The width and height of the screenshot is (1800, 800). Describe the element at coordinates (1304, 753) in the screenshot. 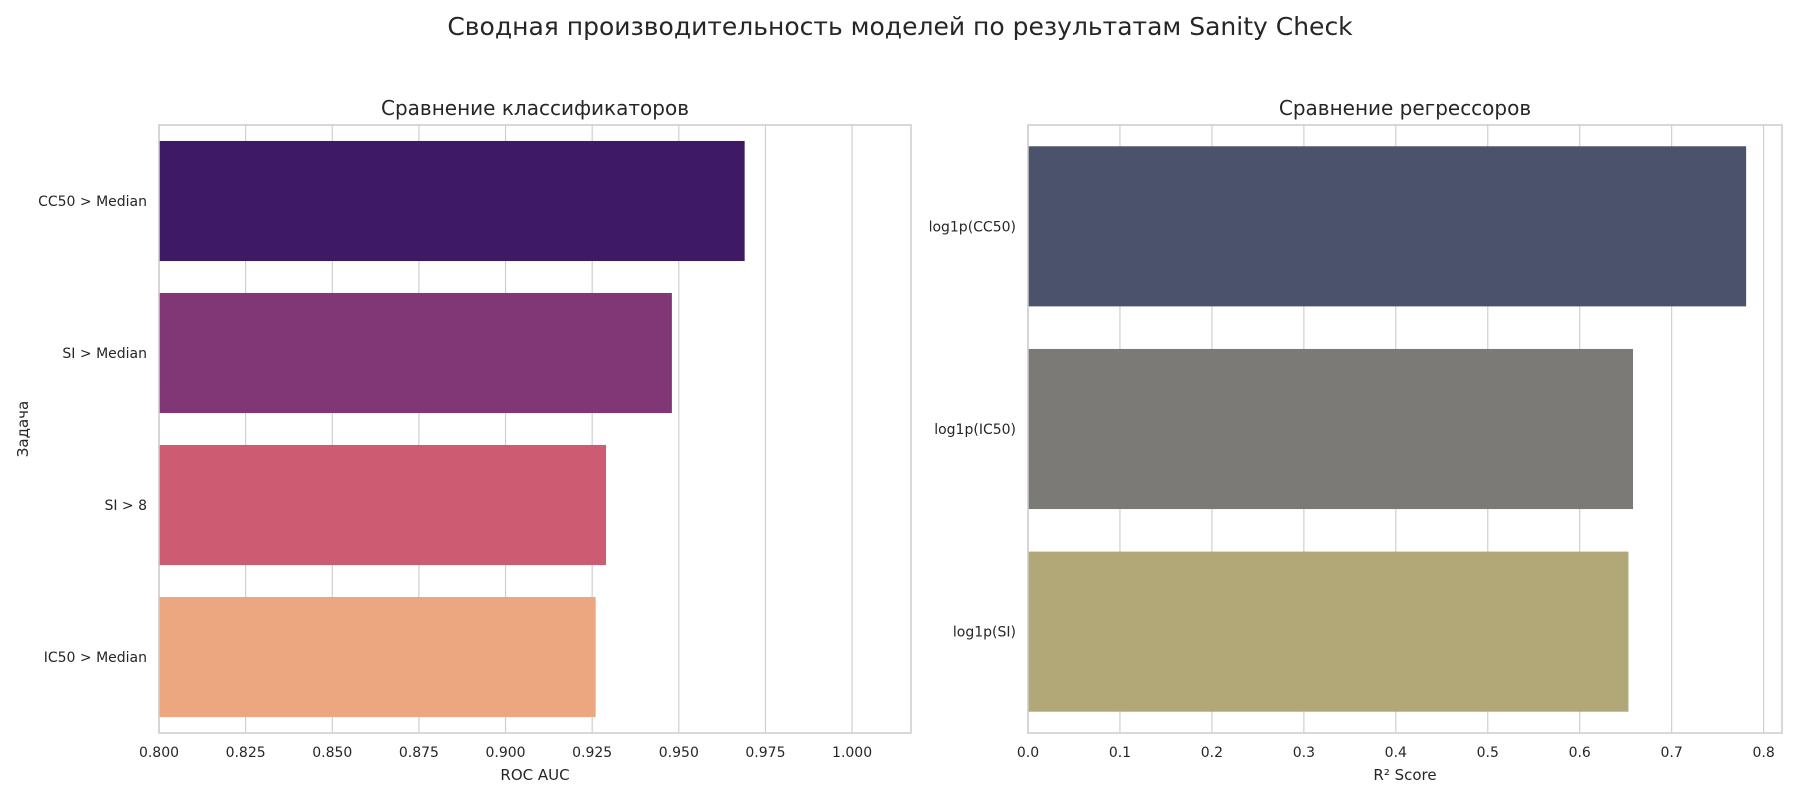

I see `regressor-xtick-label-3: 0.3` at that location.